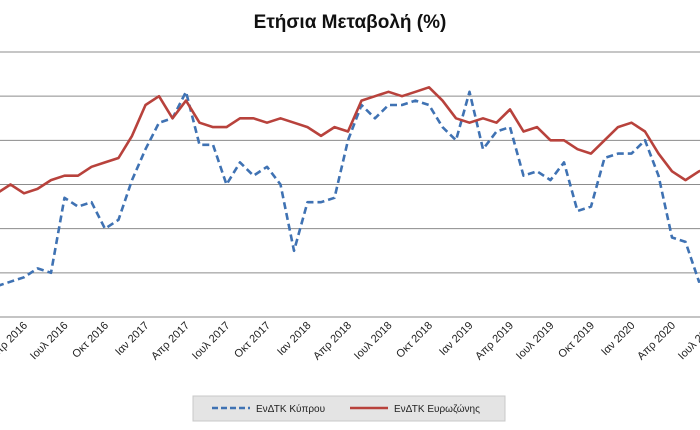 This screenshot has height=430, width=700. Describe the element at coordinates (494, 341) in the screenshot. I see `x-tick-label: Απρ 2019` at that location.